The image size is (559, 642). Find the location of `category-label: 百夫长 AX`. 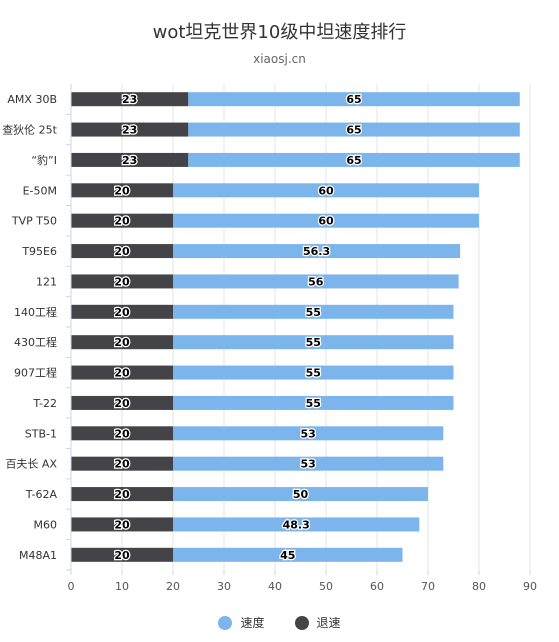

category-label: 百夫长 AX is located at coordinates (31, 464).